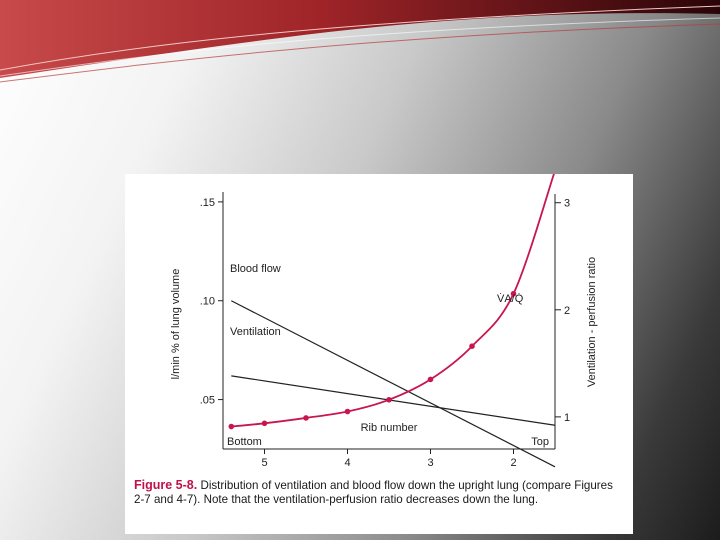  I want to click on series-line-ventilation, so click(393, 400).